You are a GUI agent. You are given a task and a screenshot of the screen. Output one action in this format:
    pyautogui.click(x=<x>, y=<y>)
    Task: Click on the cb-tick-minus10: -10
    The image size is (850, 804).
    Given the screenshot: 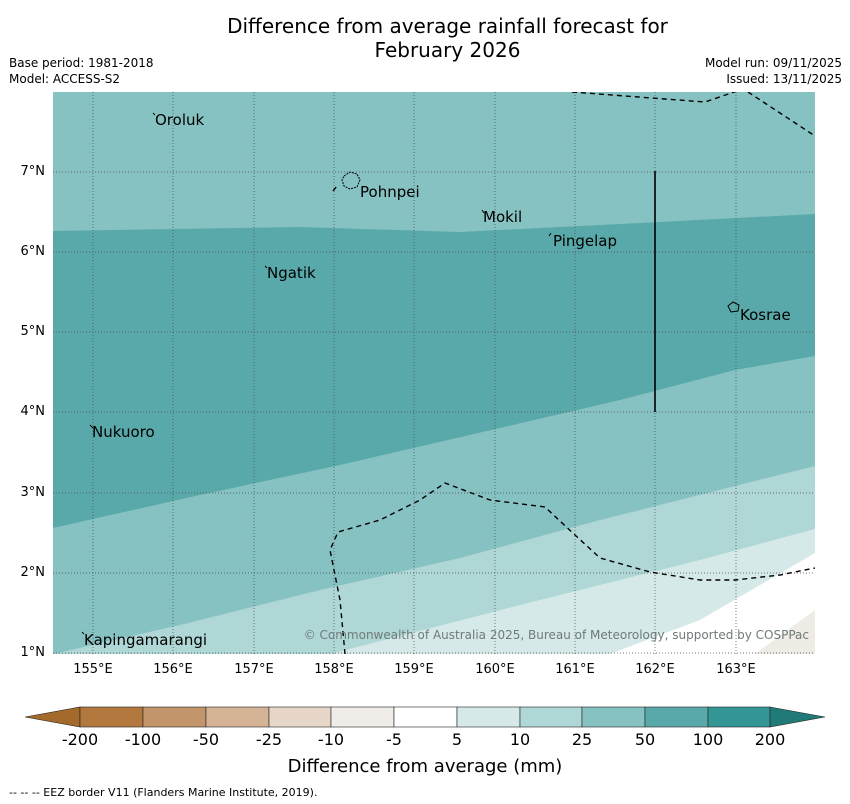 What is the action you would take?
    pyautogui.click(x=331, y=739)
    